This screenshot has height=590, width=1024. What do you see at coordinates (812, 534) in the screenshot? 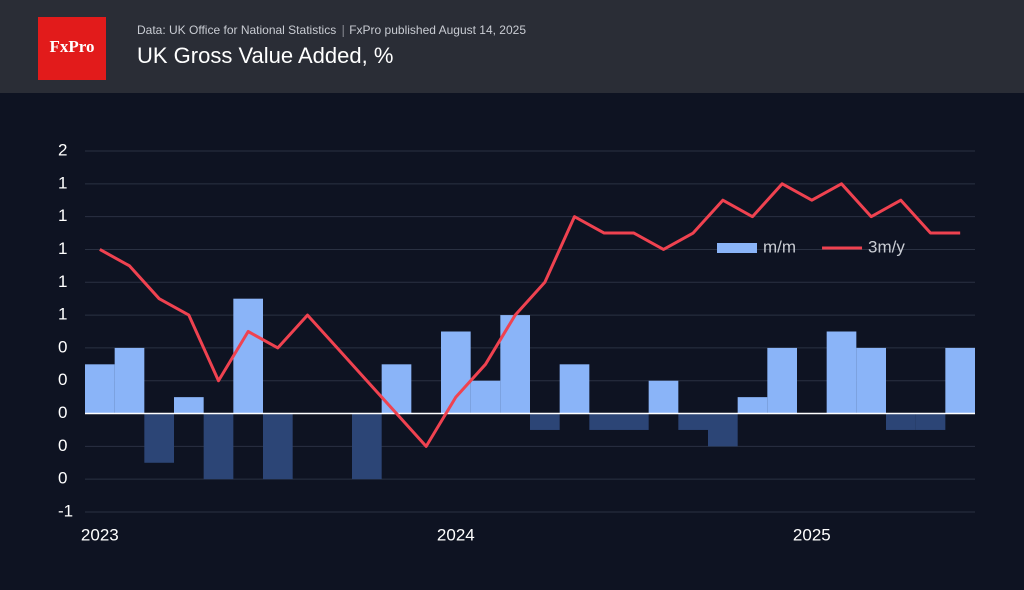
I see `x-tick-label: 2025` at bounding box center [812, 534].